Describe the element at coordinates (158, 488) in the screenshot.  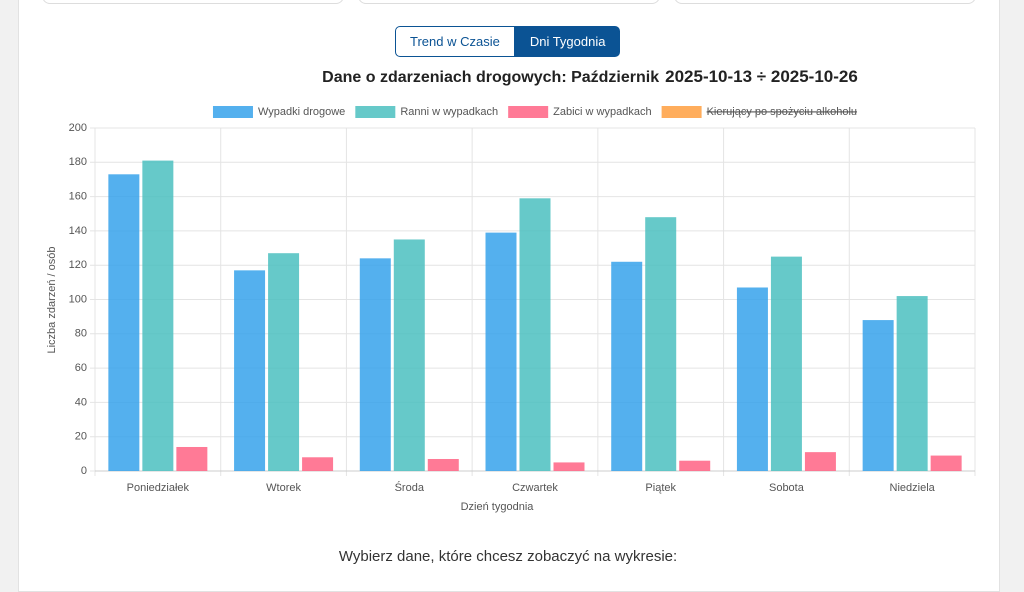
I see `x-tick-label: Poniedziałek` at that location.